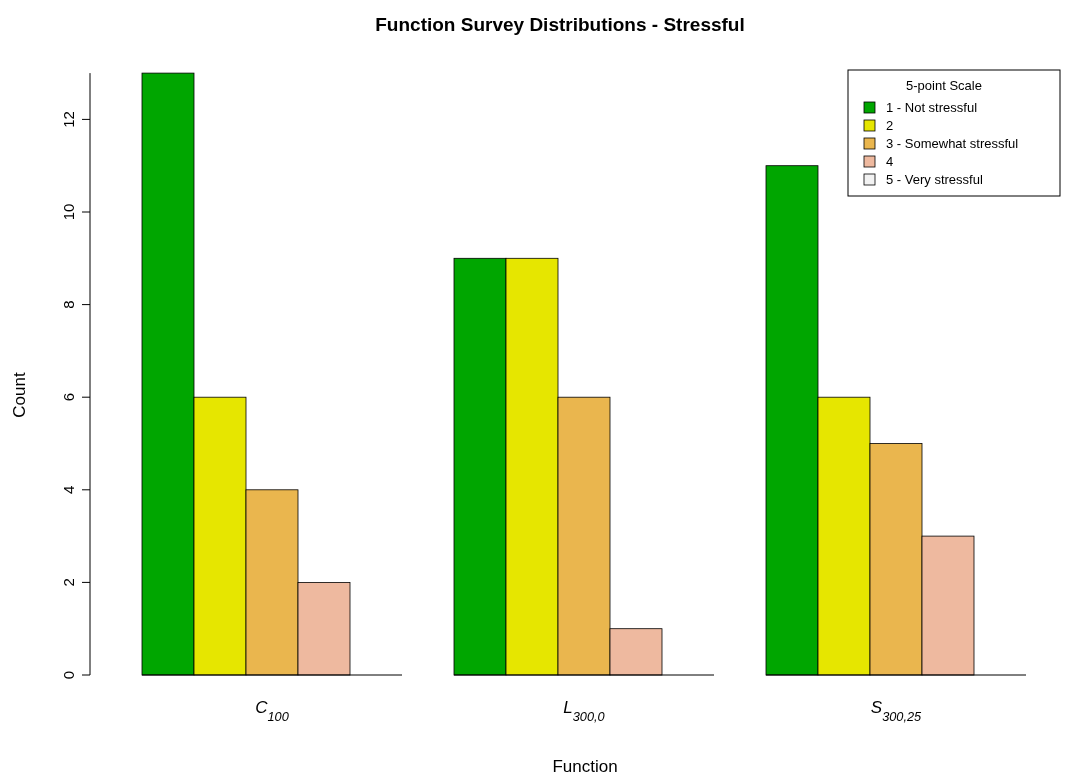 The width and height of the screenshot is (1065, 781). Describe the element at coordinates (272, 711) in the screenshot. I see `x-tick-label: C$_{100}$` at that location.